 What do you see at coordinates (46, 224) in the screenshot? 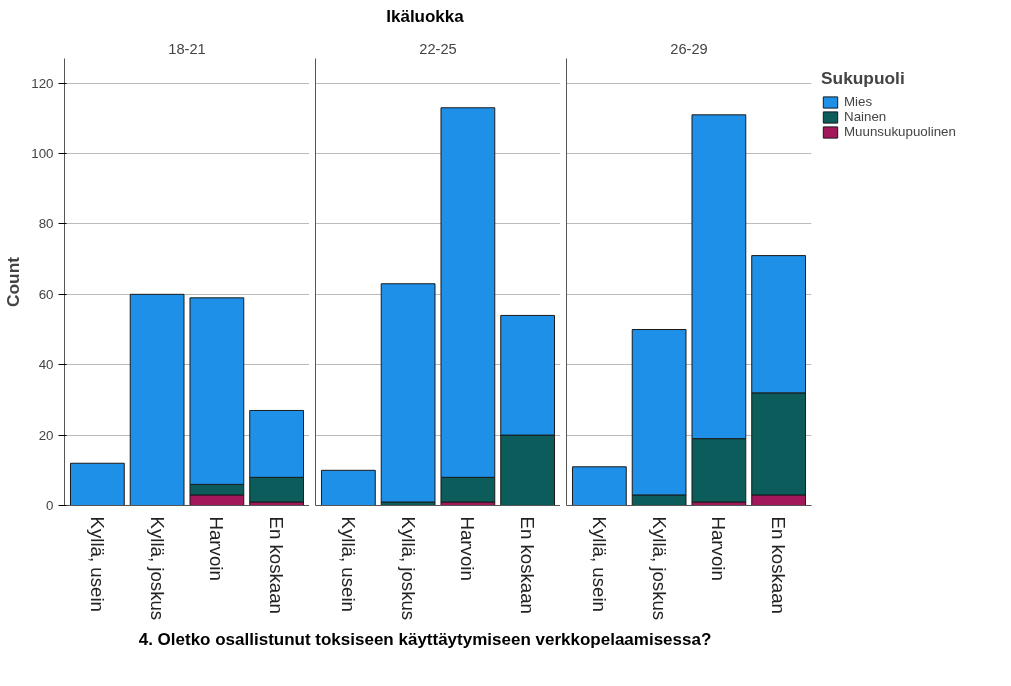
I see `y-tick-label: 80` at bounding box center [46, 224].